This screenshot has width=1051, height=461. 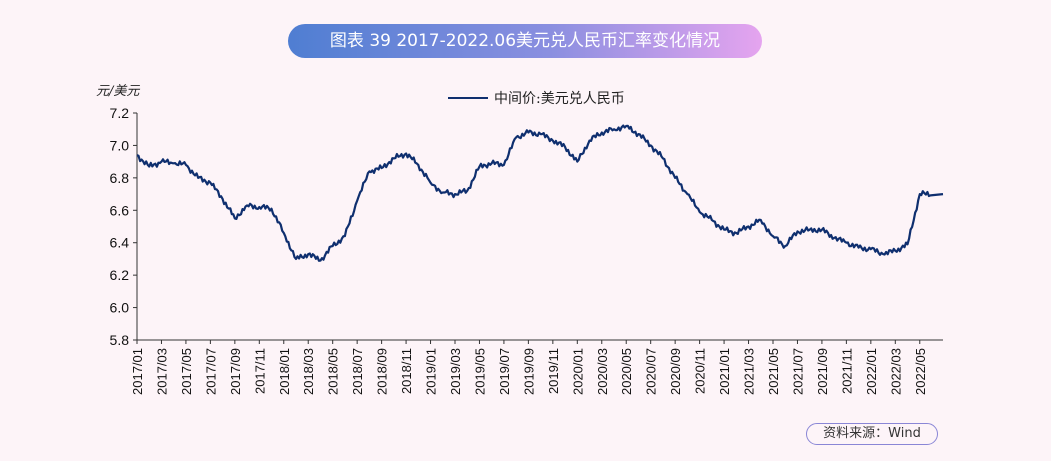 I want to click on x-tick-label: 2018/09, so click(x=382, y=371).